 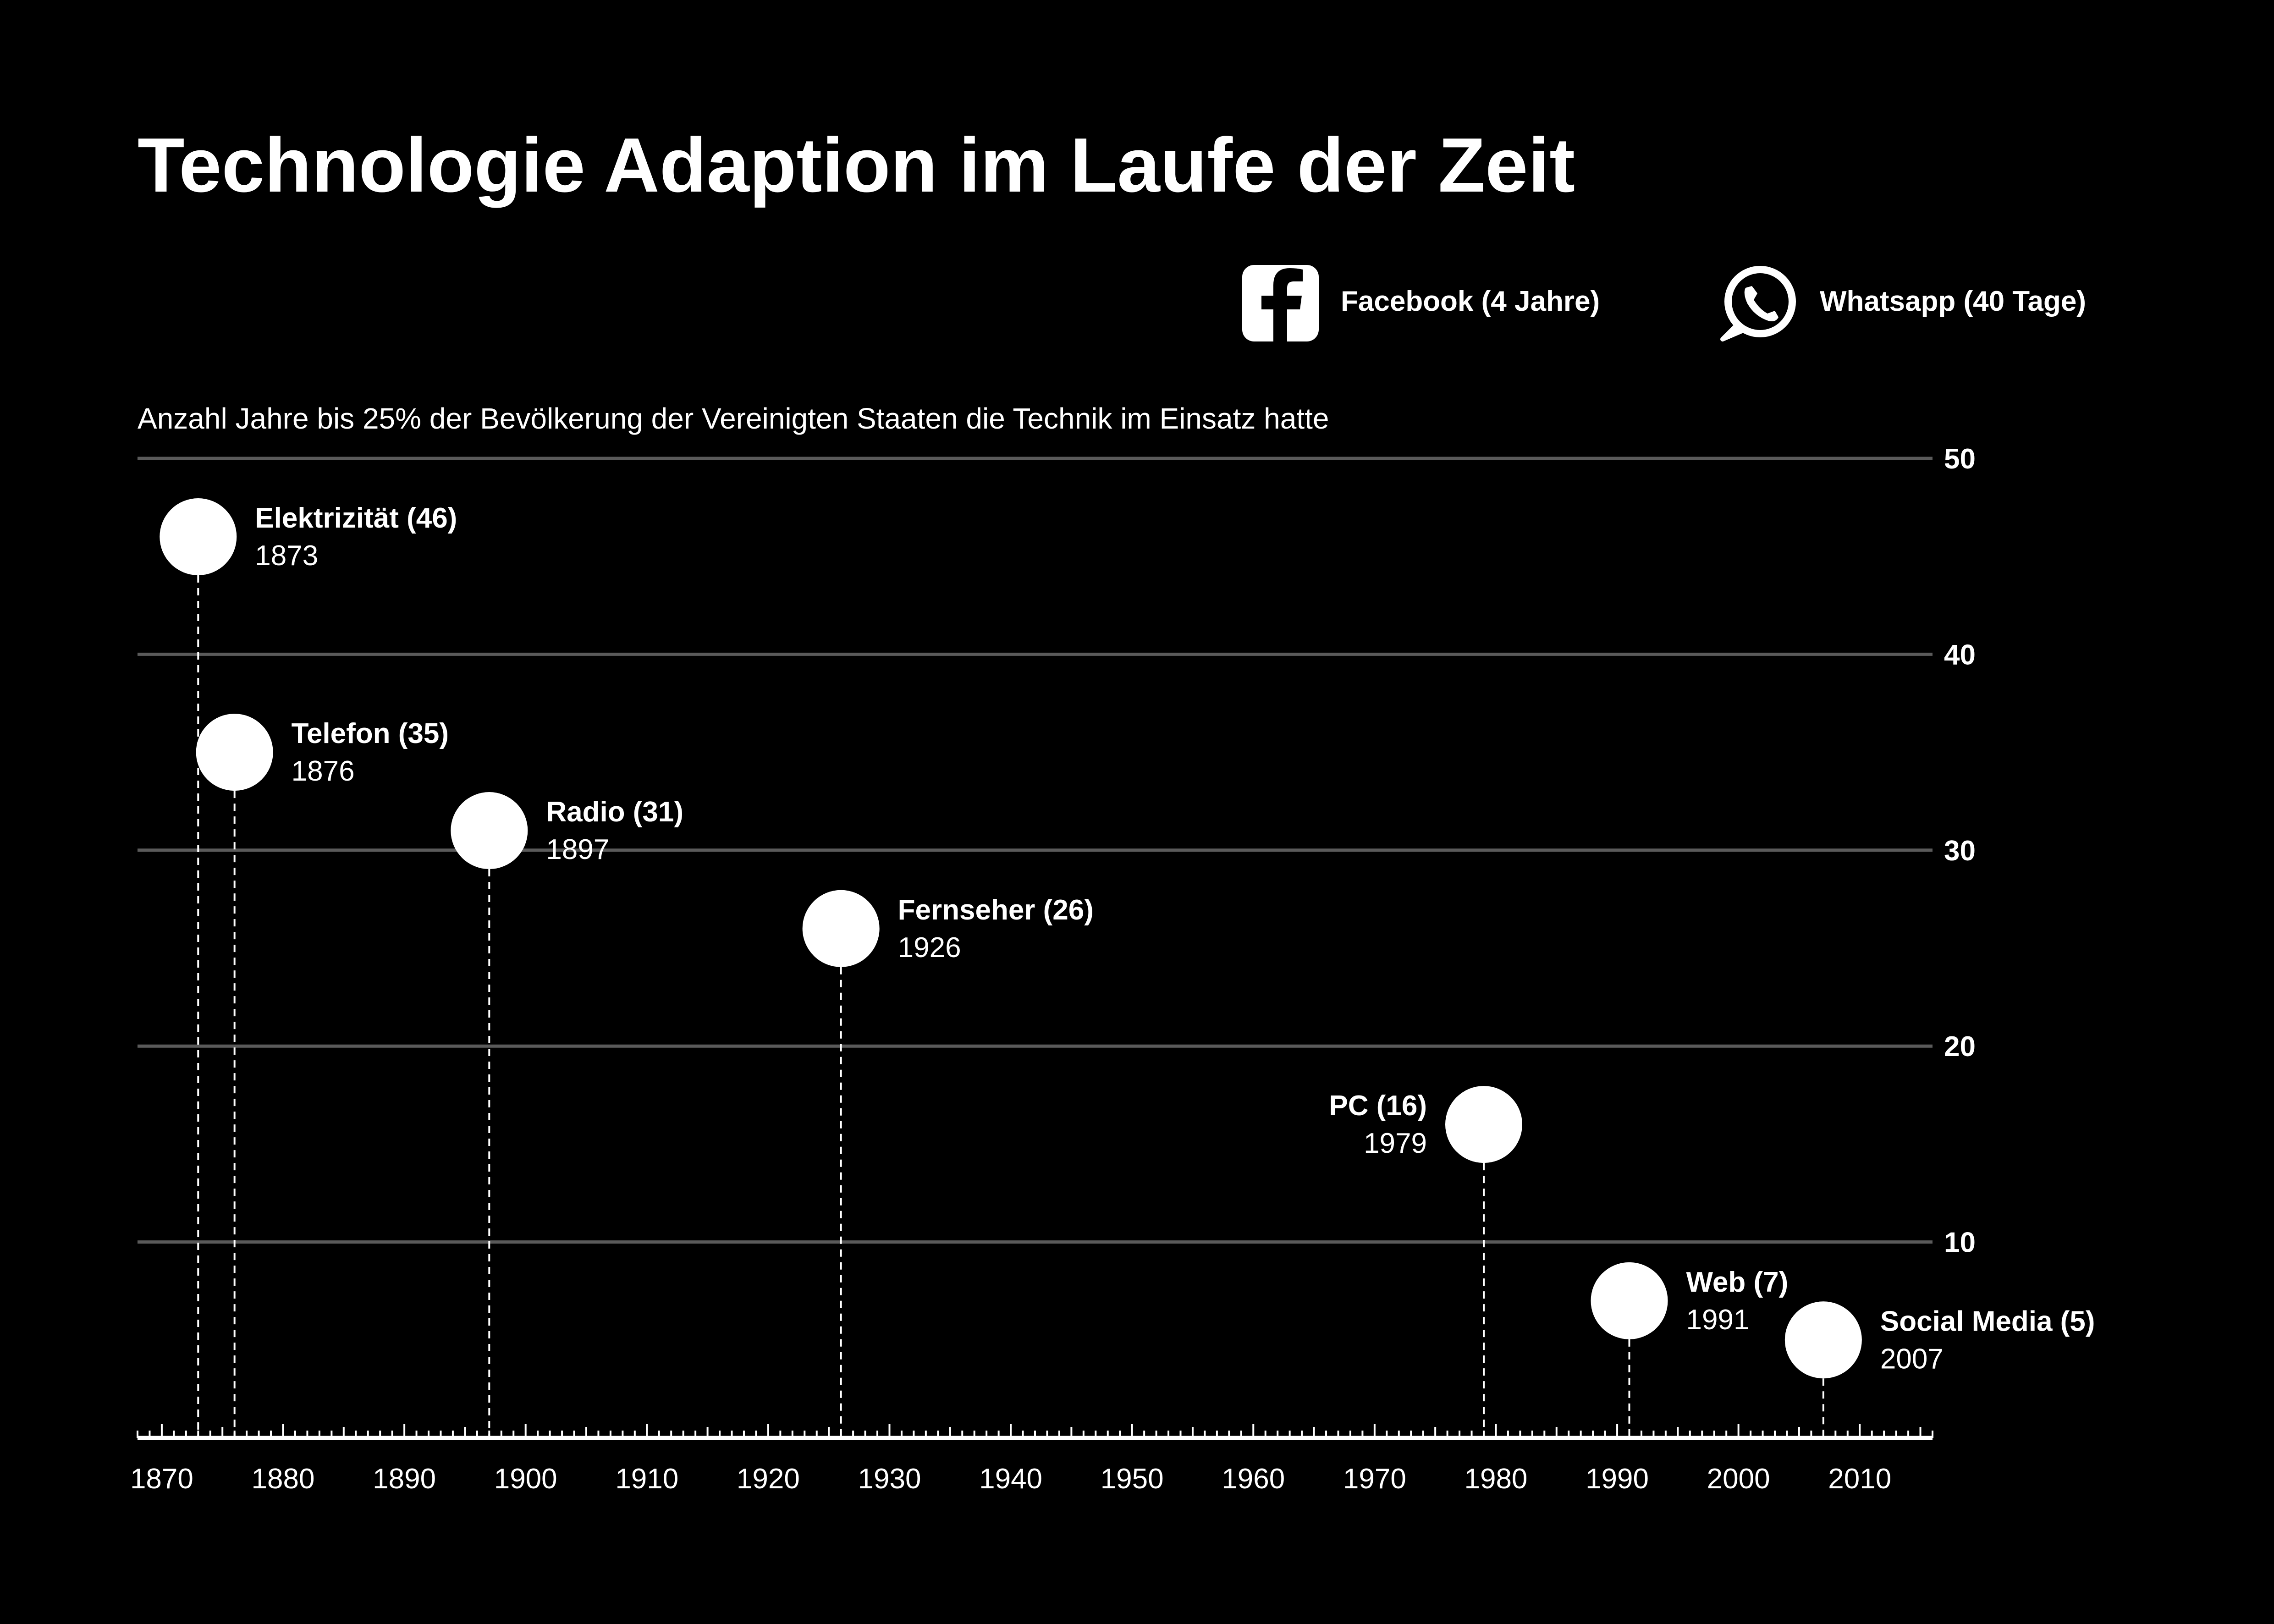 What do you see at coordinates (1860, 1479) in the screenshot?
I see `x-tick-label: 2010` at bounding box center [1860, 1479].